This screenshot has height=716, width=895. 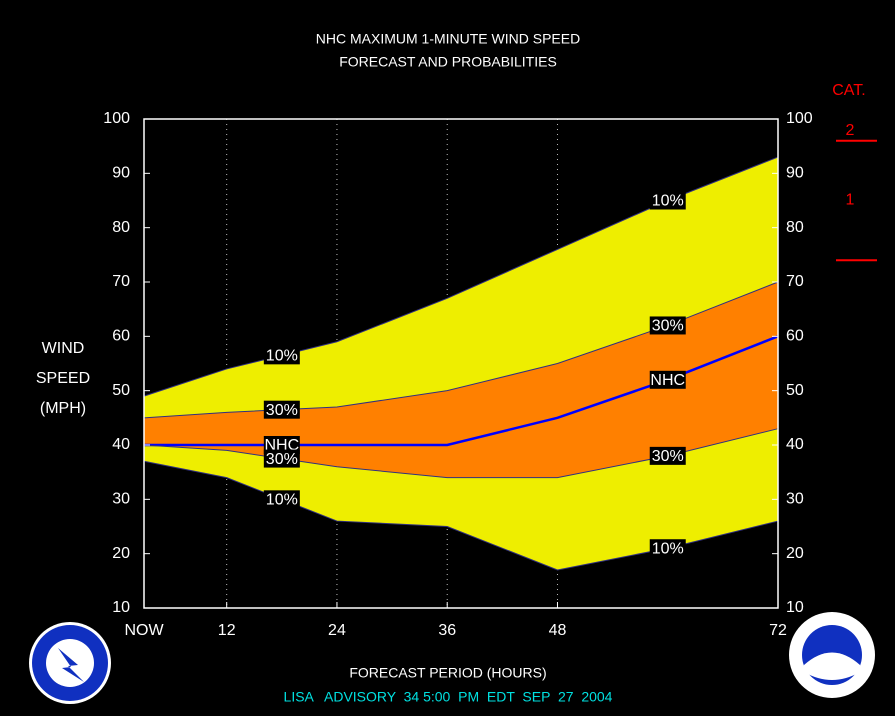 What do you see at coordinates (448, 62) in the screenshot?
I see `chart-subtitle: FORECAST AND PROBABILITIES` at bounding box center [448, 62].